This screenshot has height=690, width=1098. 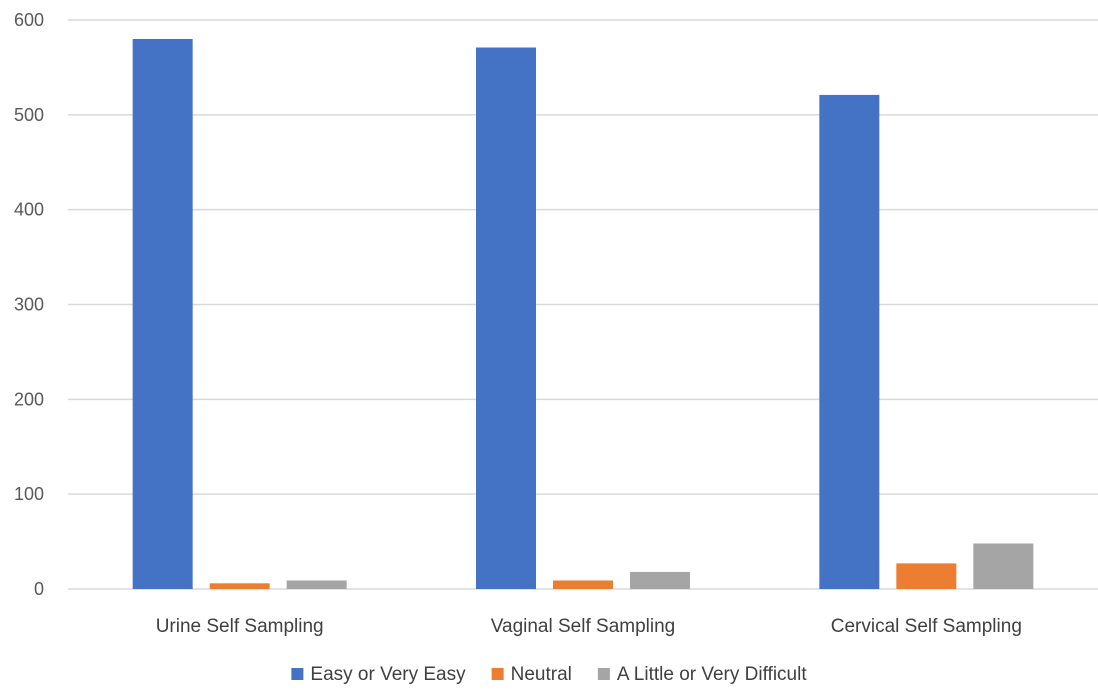 I want to click on y-tick-label: 200, so click(x=29, y=399).